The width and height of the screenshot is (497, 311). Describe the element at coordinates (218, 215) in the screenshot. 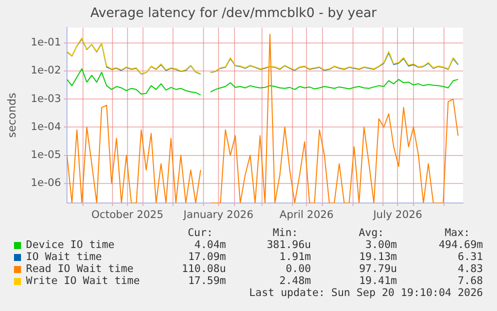

I see `x-tick-label: January 2026` at that location.